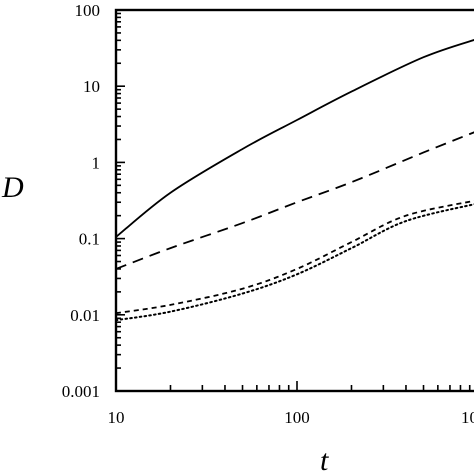 This screenshot has width=474, height=474. Describe the element at coordinates (89, 239) in the screenshot. I see `y-tick-label: 0.1` at that location.